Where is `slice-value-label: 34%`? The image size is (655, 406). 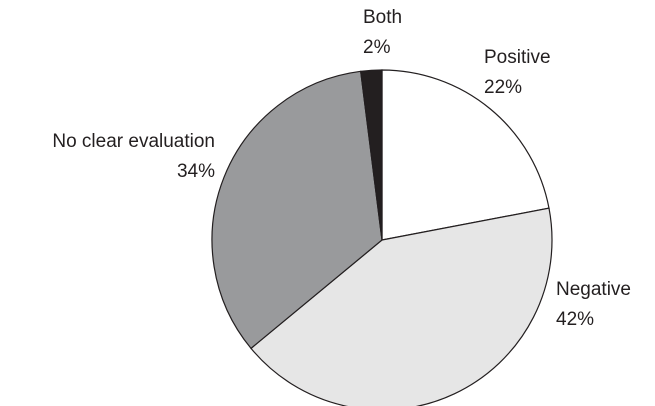
slice-value-label: 34% is located at coordinates (196, 171).